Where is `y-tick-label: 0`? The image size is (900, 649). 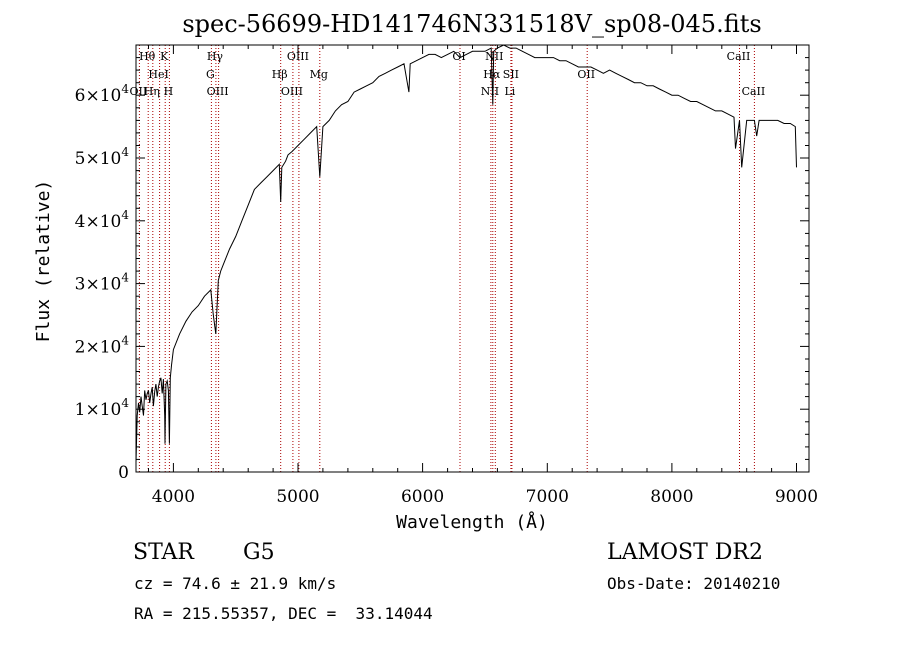 y-tick-label: 0 is located at coordinates (123, 473).